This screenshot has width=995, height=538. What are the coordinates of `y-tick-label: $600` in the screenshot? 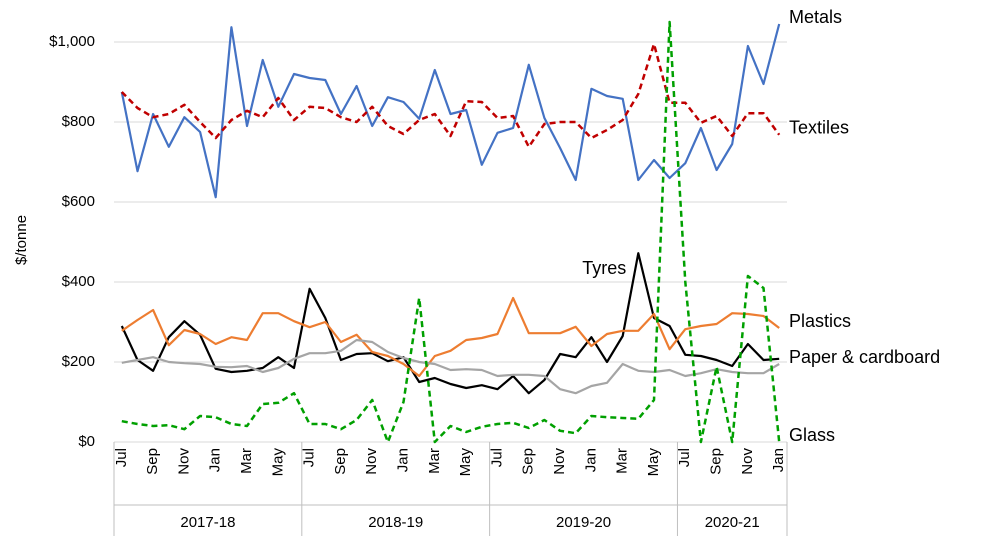 It's located at (78, 201).